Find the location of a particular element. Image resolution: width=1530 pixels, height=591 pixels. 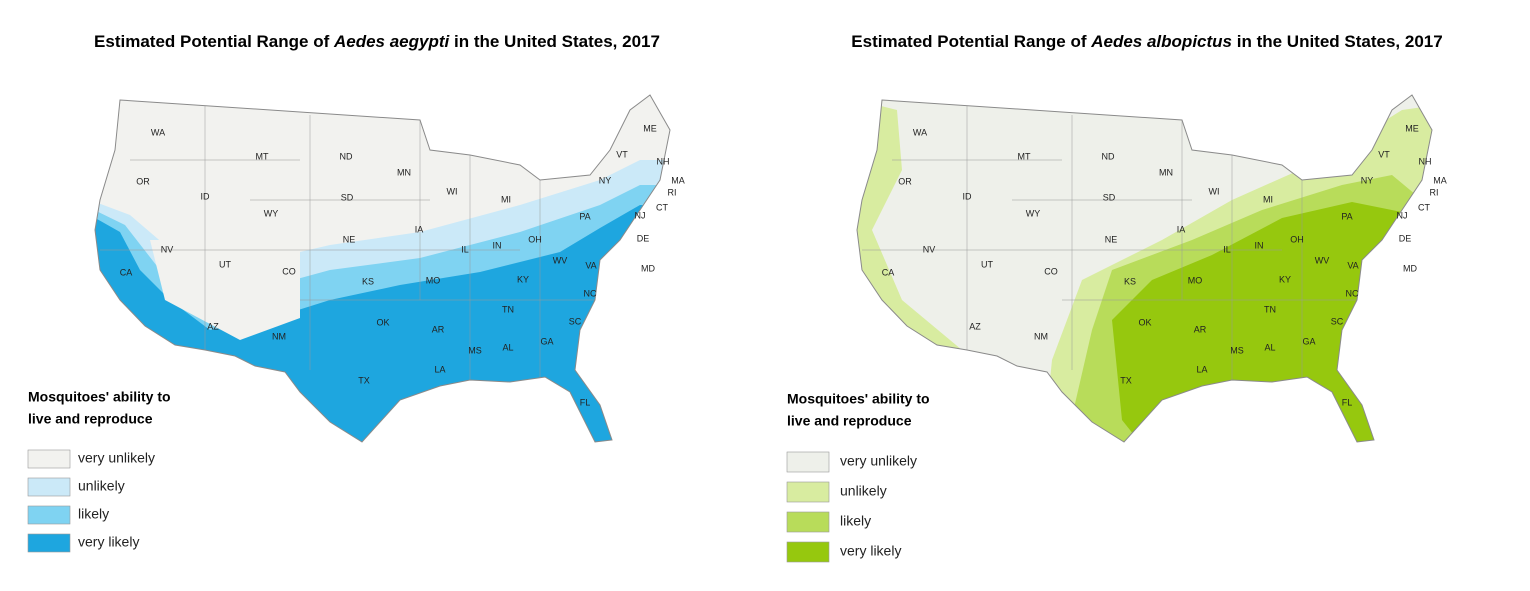

state-label: VT is located at coordinates (1384, 154).